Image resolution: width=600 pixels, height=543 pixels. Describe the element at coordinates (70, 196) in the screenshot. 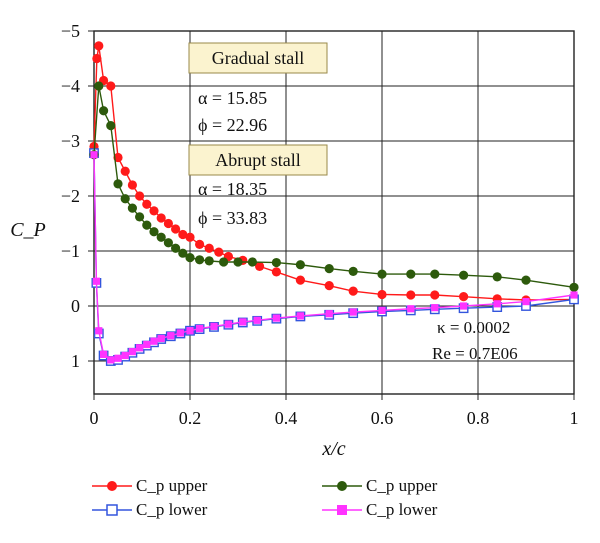

I see `y-tick-label: −2` at that location.